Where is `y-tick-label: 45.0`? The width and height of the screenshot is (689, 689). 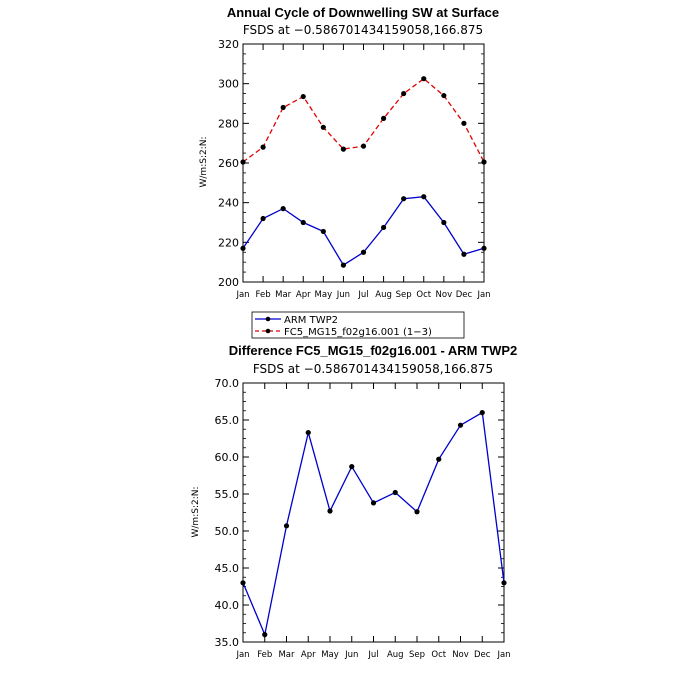 y-tick-label: 45.0 is located at coordinates (227, 568).